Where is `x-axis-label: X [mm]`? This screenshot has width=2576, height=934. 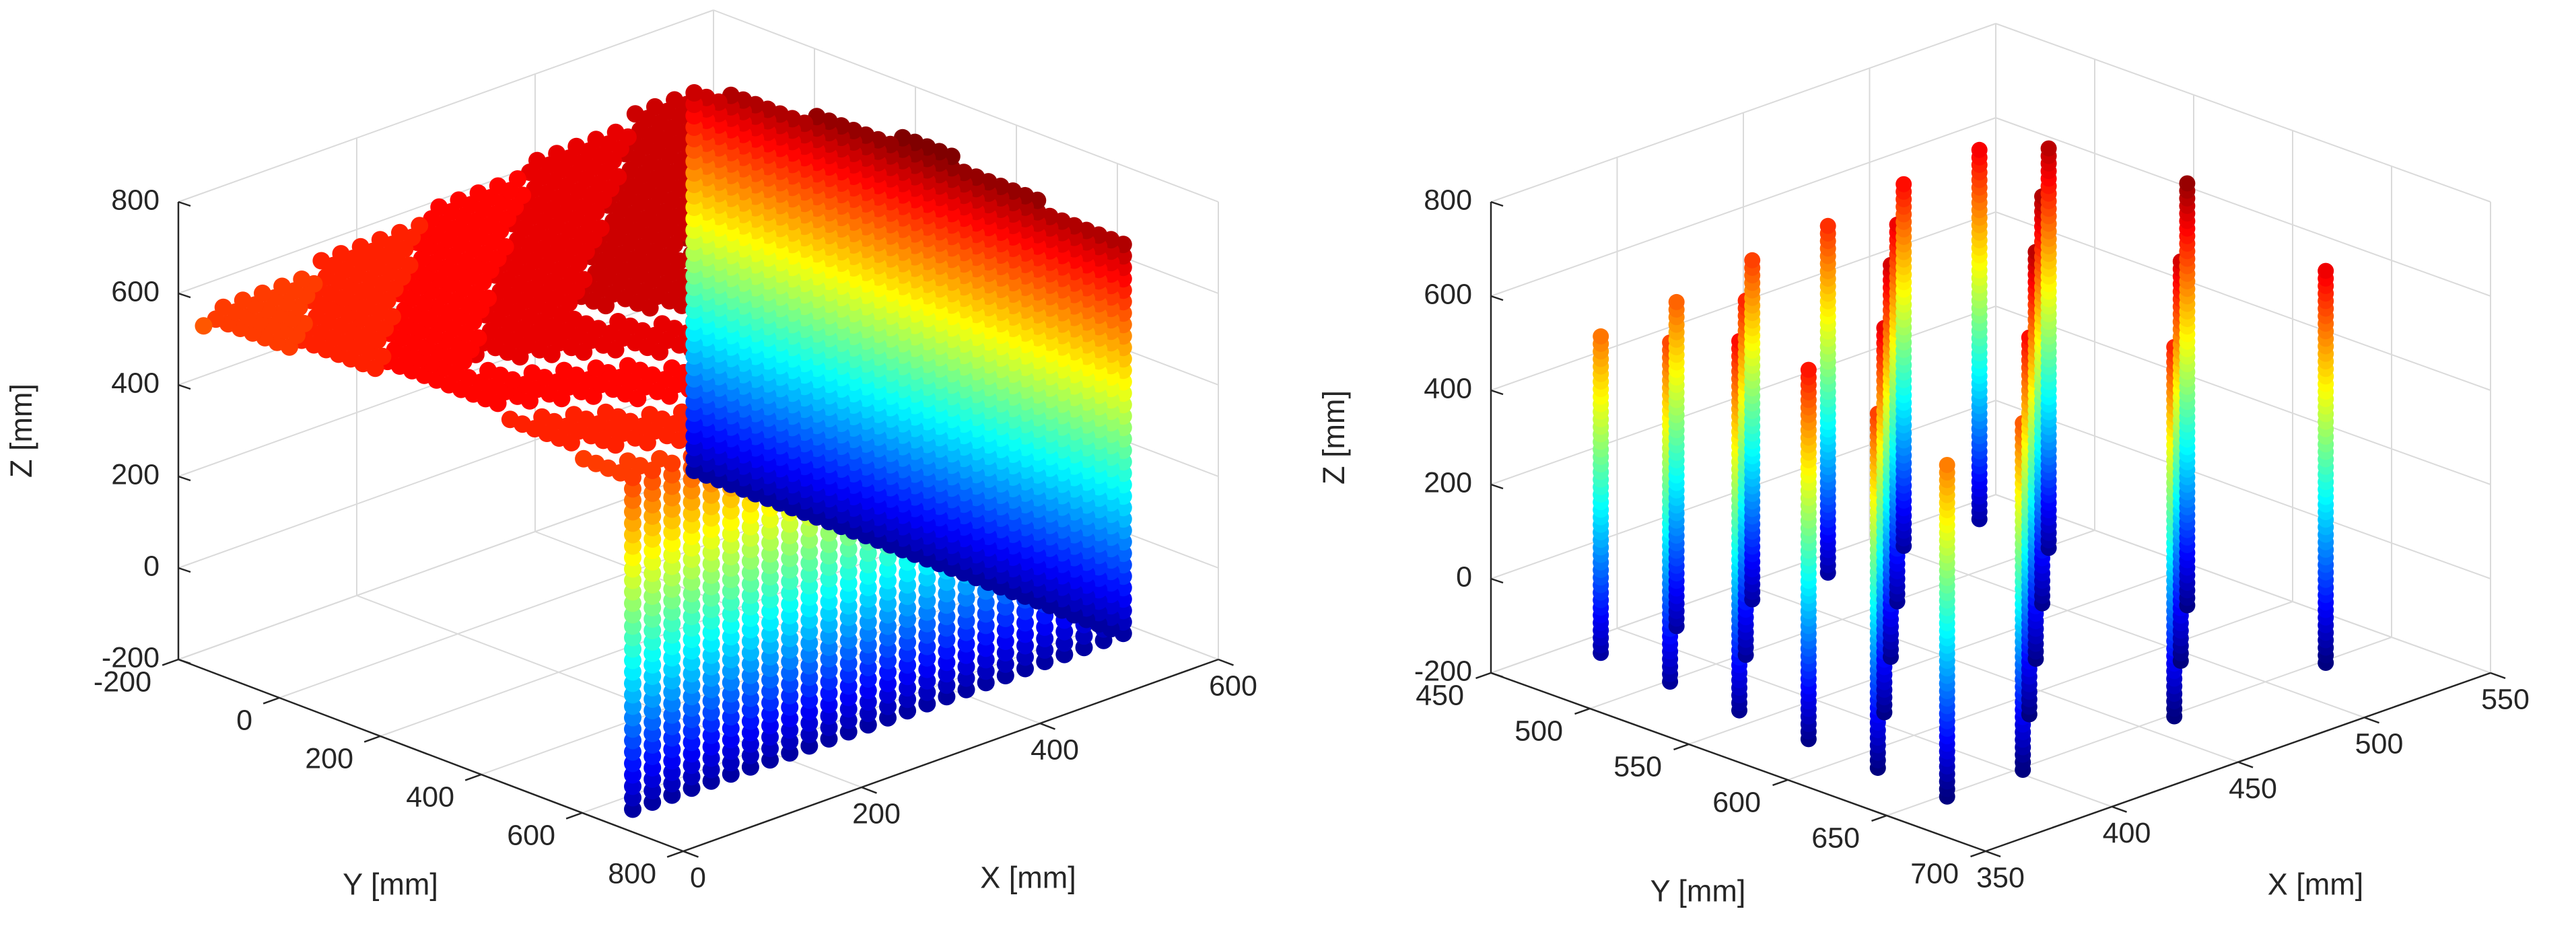
x-axis-label: X [mm] is located at coordinates (1028, 877).